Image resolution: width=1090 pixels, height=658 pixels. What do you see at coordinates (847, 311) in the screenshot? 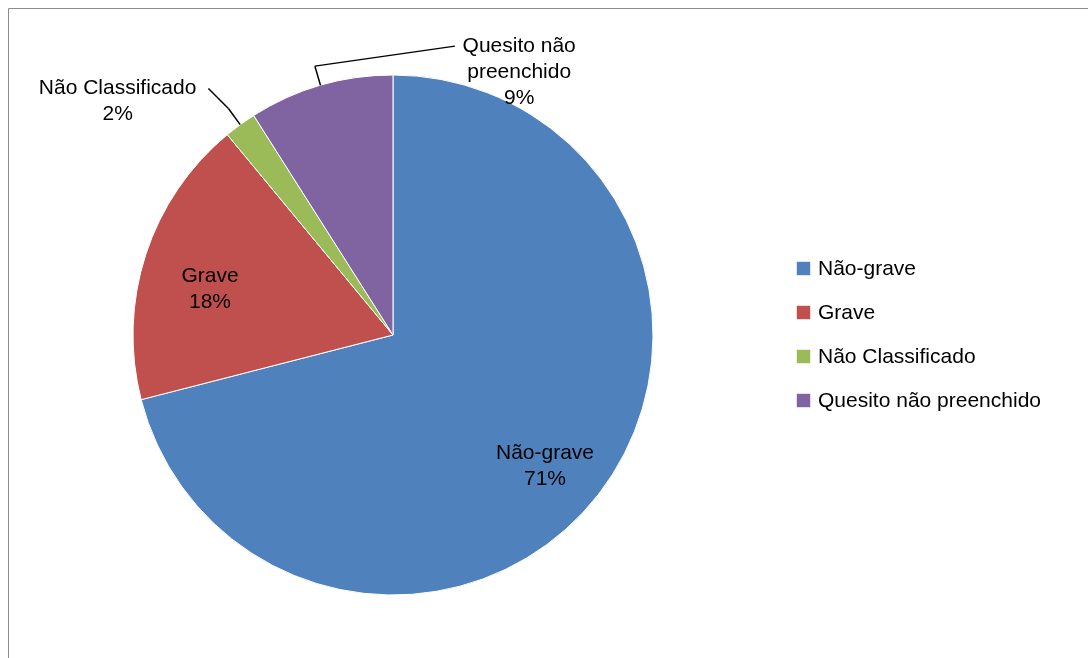
I see `legend-label: Grave` at bounding box center [847, 311].